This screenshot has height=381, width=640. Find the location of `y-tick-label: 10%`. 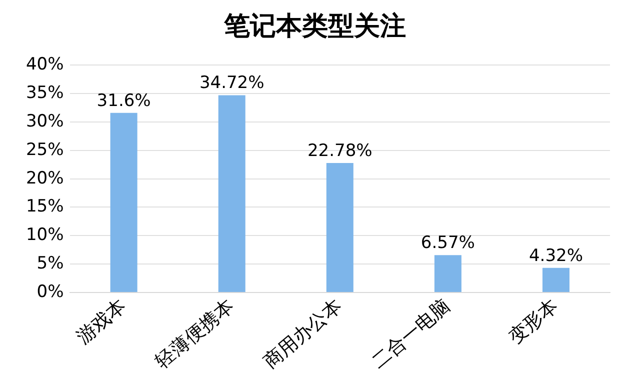

y-tick-label: 10% is located at coordinates (45, 235).